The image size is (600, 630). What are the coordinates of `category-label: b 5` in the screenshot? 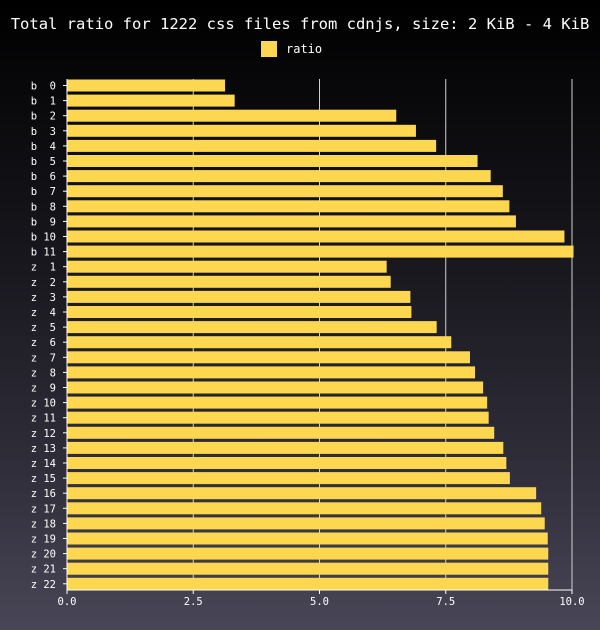 It's located at (43, 162).